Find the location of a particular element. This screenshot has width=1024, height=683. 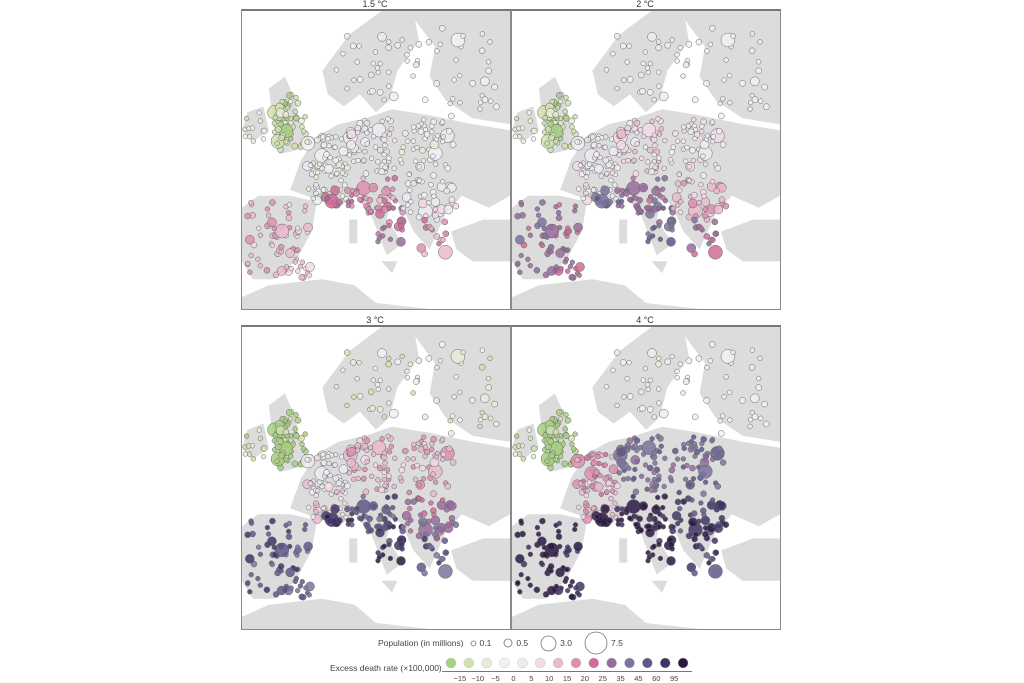

europe-map is located at coordinates (646, 160).